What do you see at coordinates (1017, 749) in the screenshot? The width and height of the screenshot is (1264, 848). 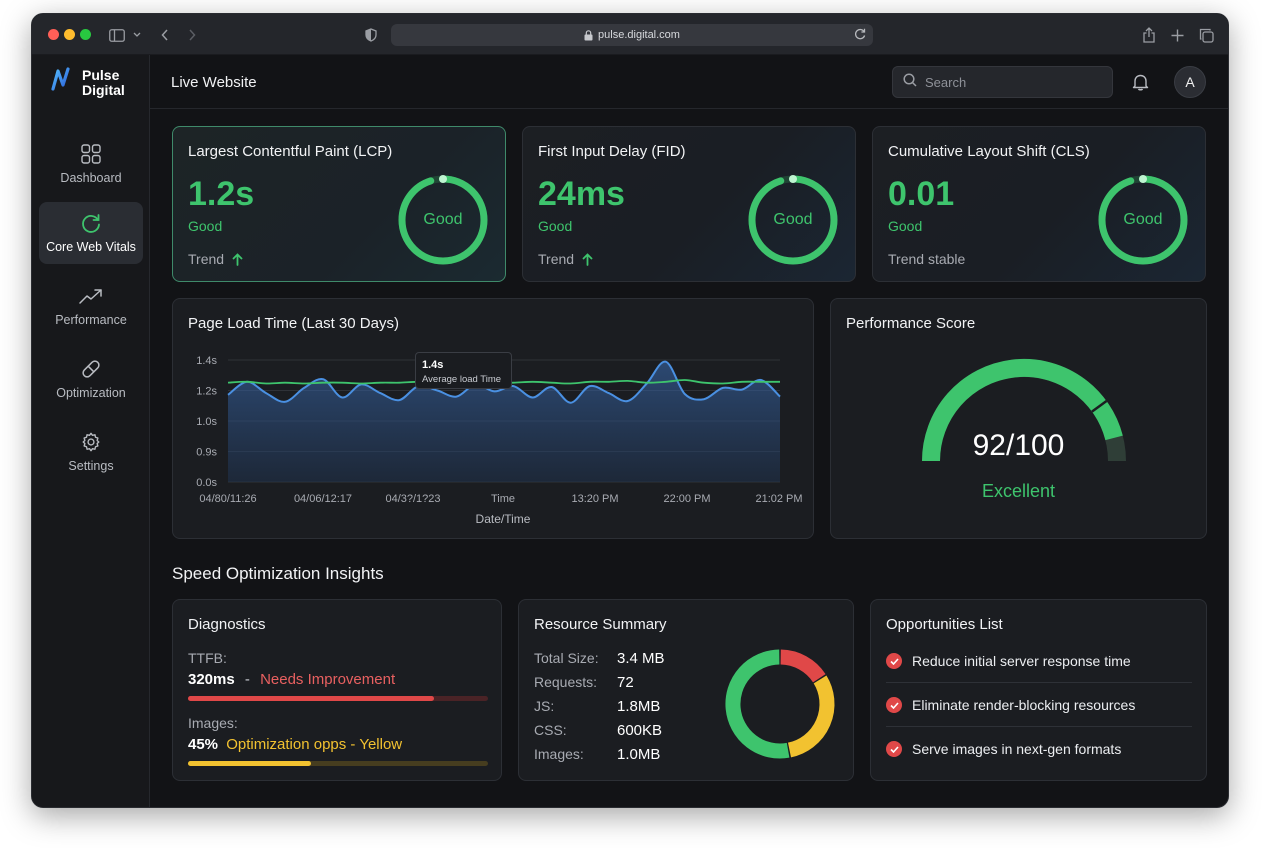 I see `opportunity-label: Serve images in next-gen formats` at bounding box center [1017, 749].